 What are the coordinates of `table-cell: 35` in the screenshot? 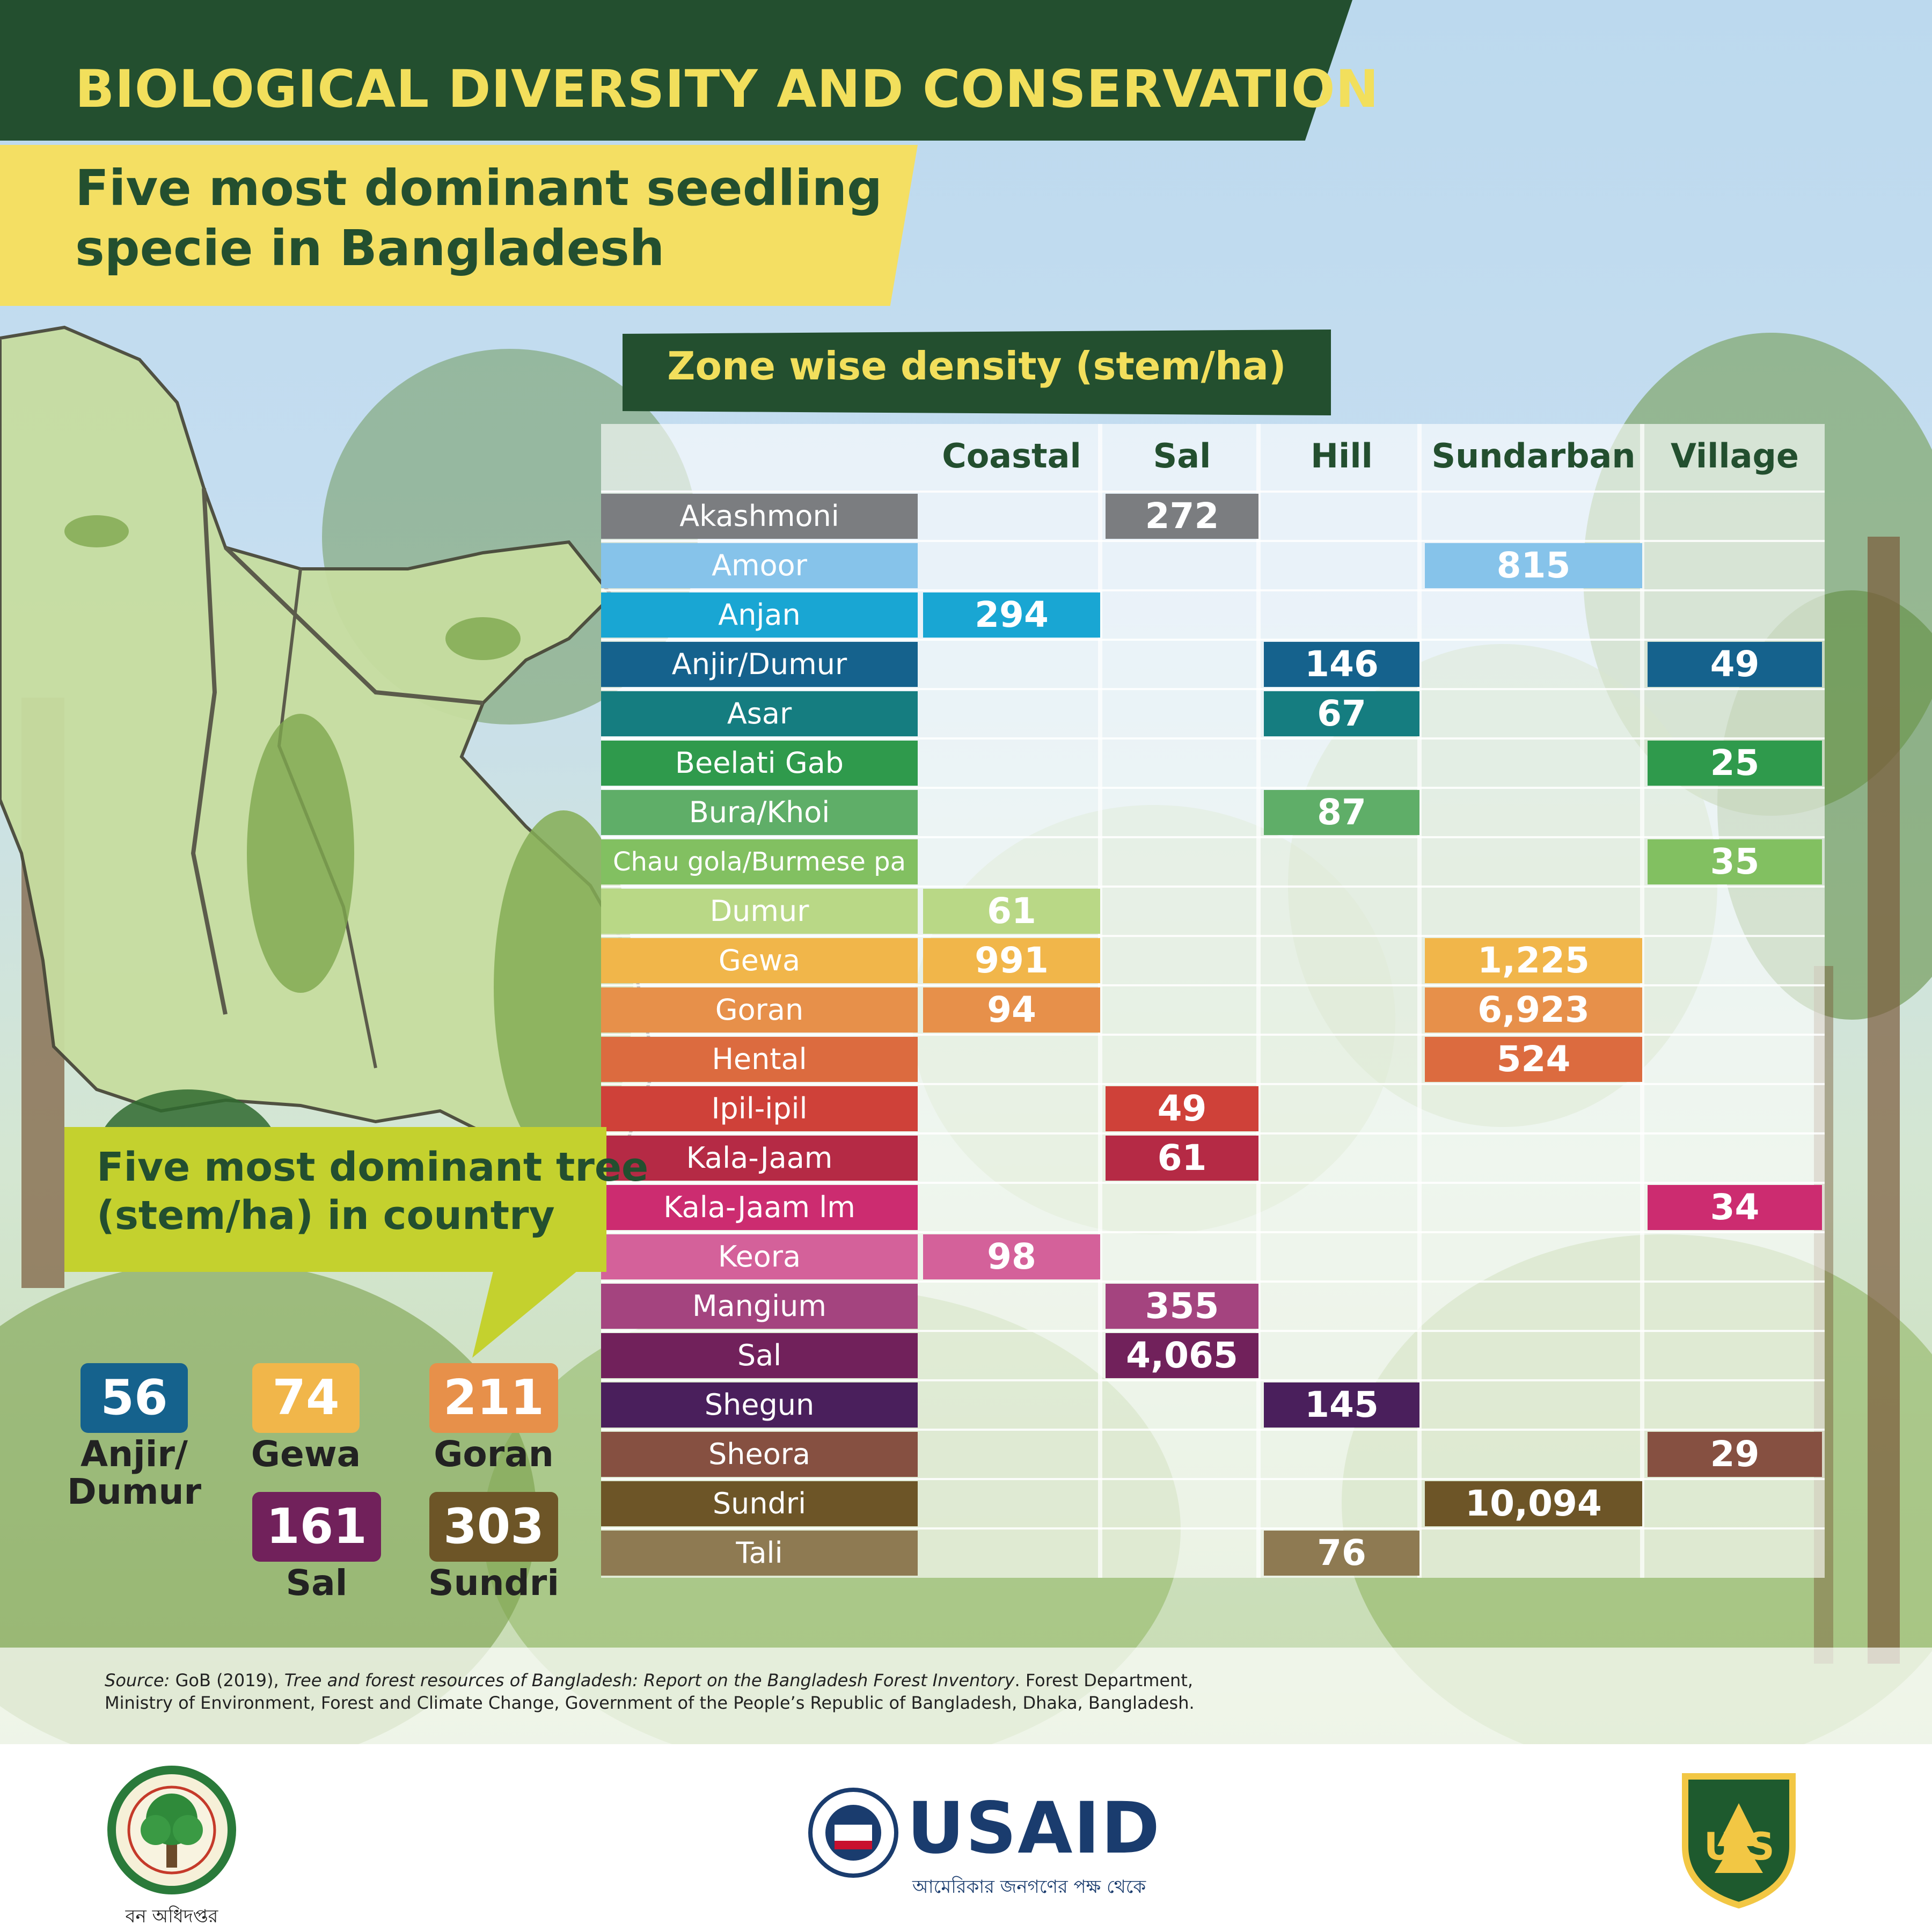 It's located at (1735, 861).